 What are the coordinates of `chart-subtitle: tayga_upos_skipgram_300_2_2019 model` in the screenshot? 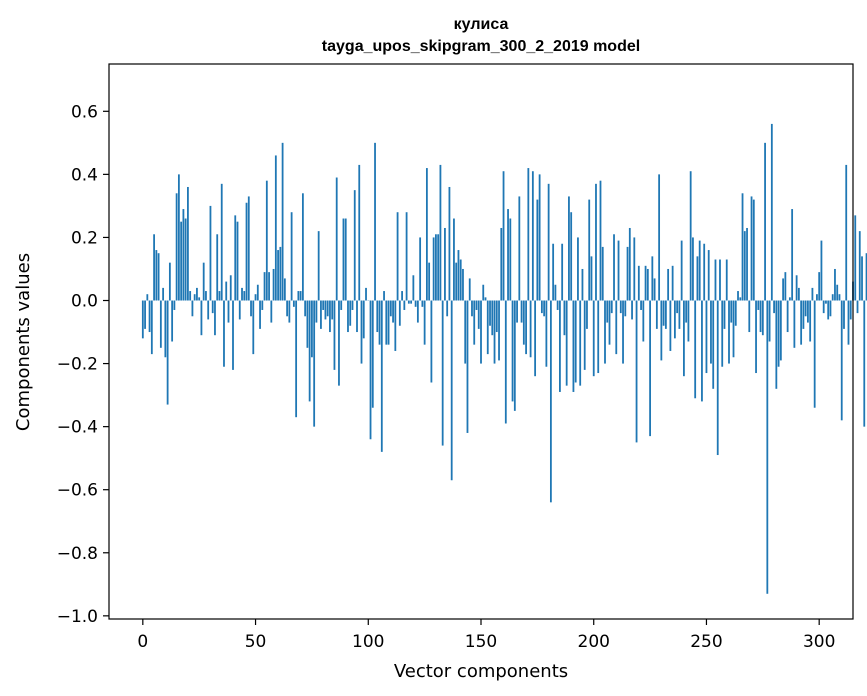 It's located at (481, 46).